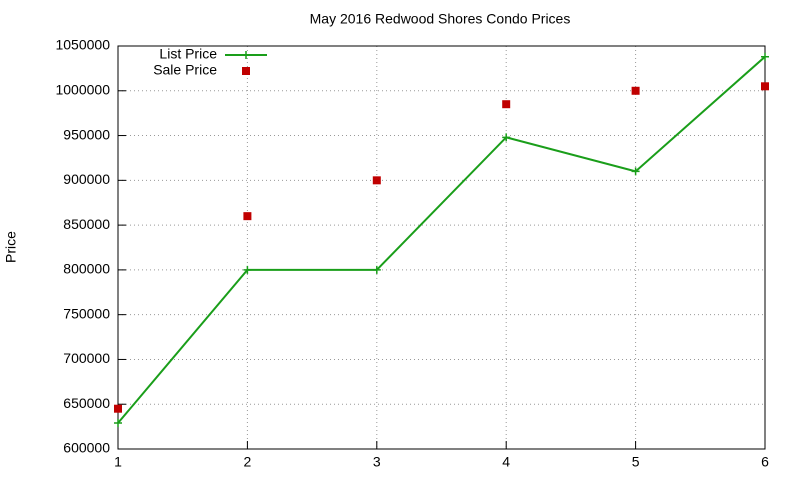 The height and width of the screenshot is (480, 800). What do you see at coordinates (188, 54) in the screenshot?
I see `legend-label: List Price` at bounding box center [188, 54].